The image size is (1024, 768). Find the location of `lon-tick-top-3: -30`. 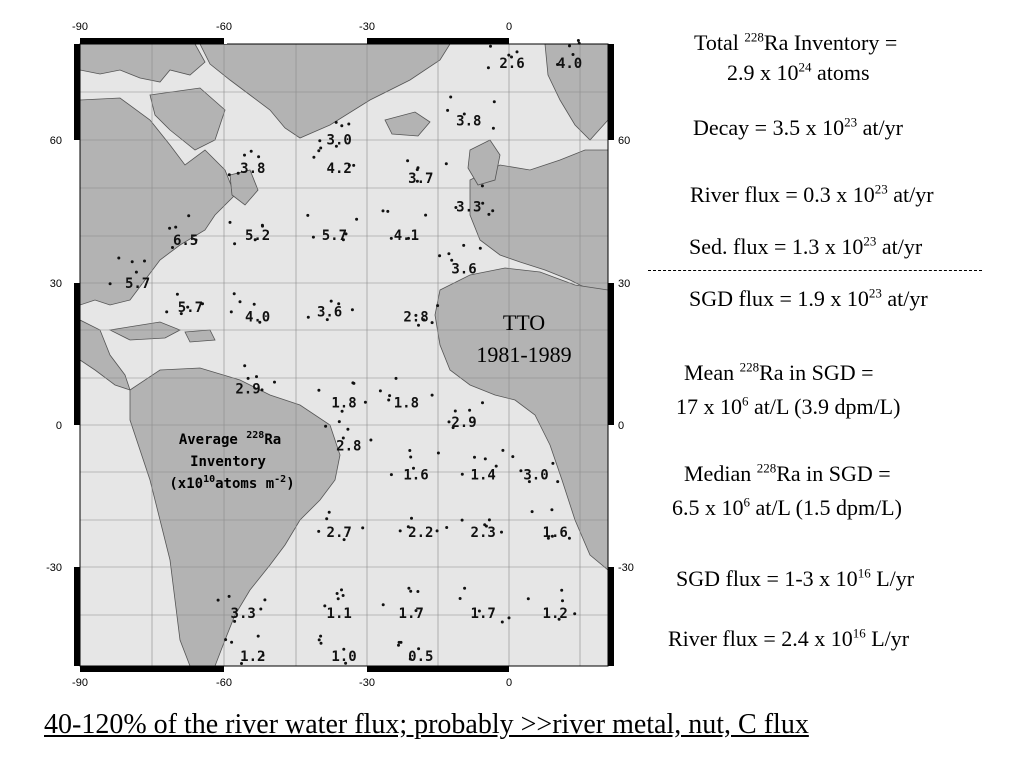

lon-tick-top-3: -30 is located at coordinates (367, 27).